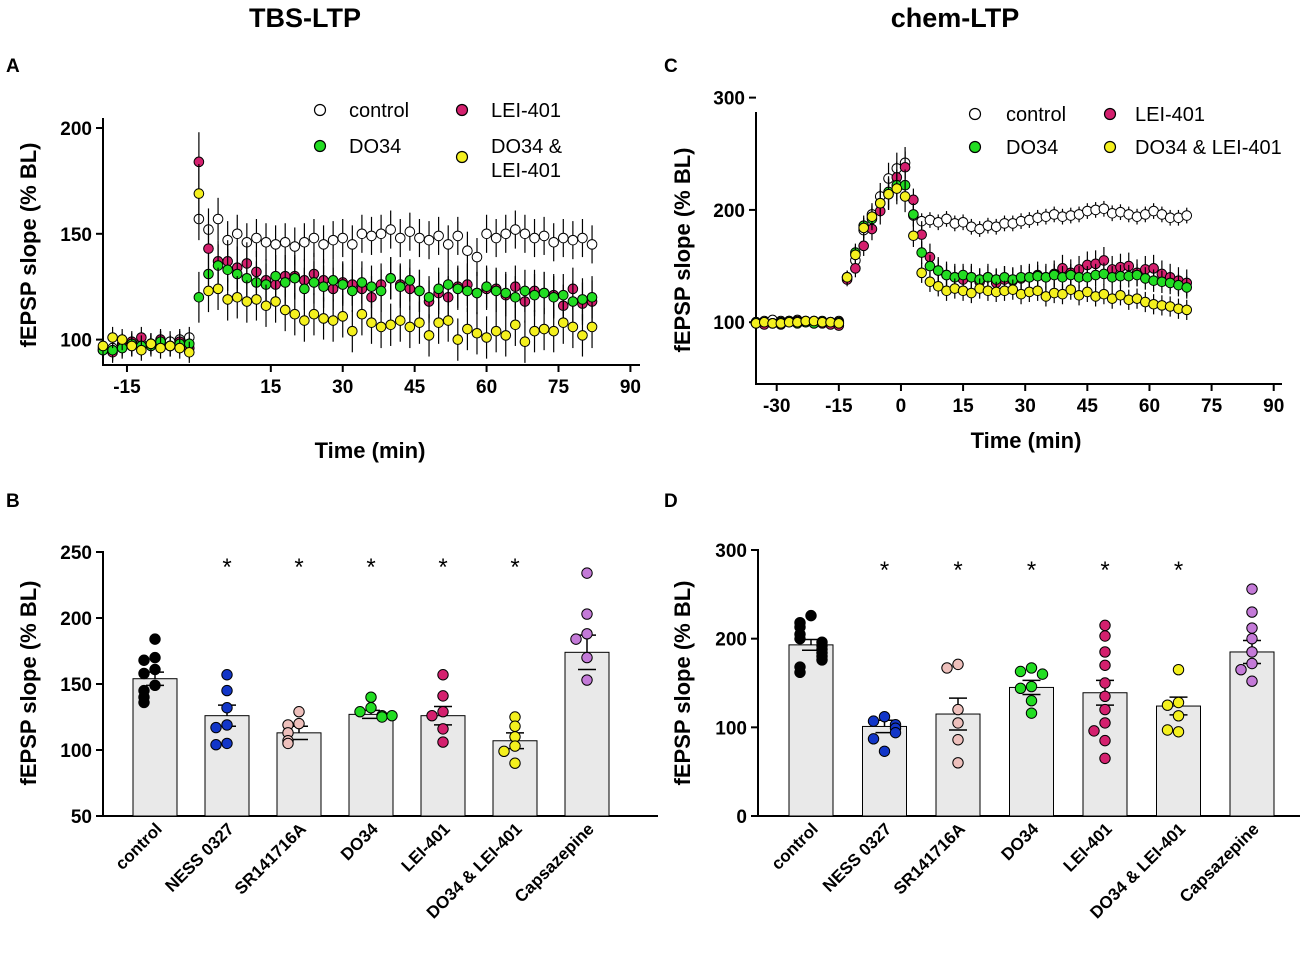  I want to click on legend-marker-combo, so click(462, 157).